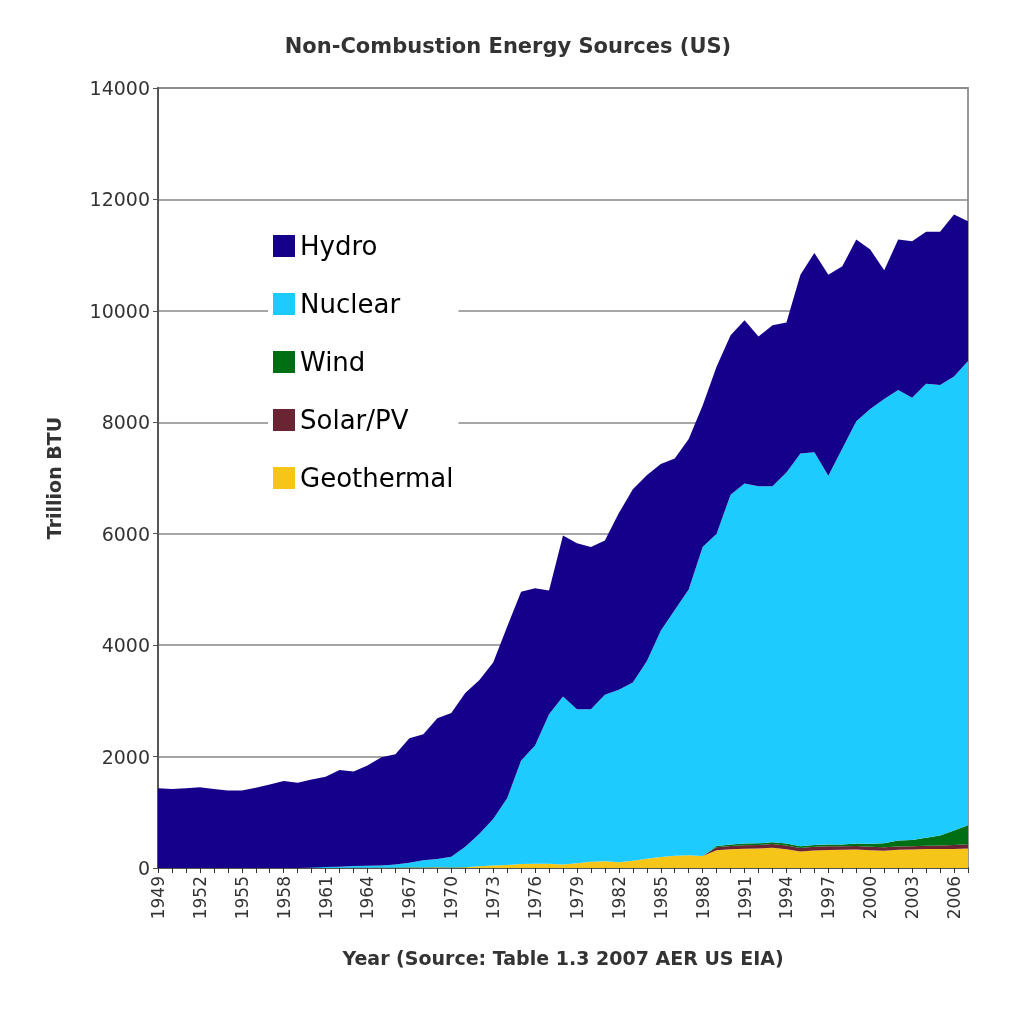 The image size is (1024, 1023). What do you see at coordinates (354, 420) in the screenshot?
I see `legend-label: Solar/PV` at bounding box center [354, 420].